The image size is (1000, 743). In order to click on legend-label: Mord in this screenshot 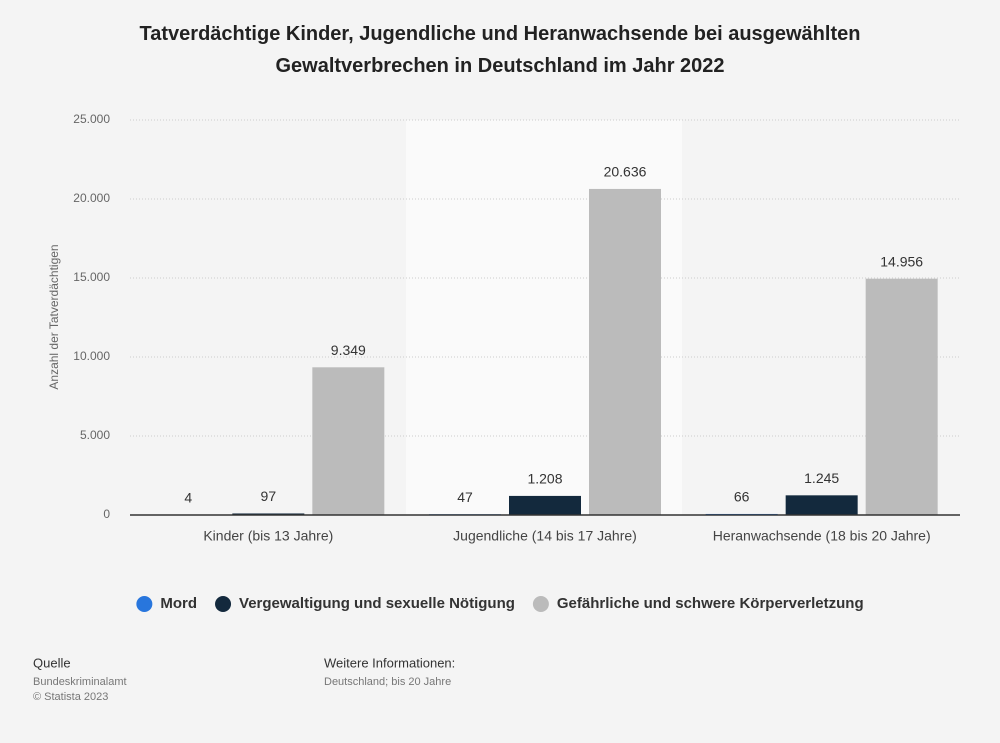, I will do `click(178, 603)`.